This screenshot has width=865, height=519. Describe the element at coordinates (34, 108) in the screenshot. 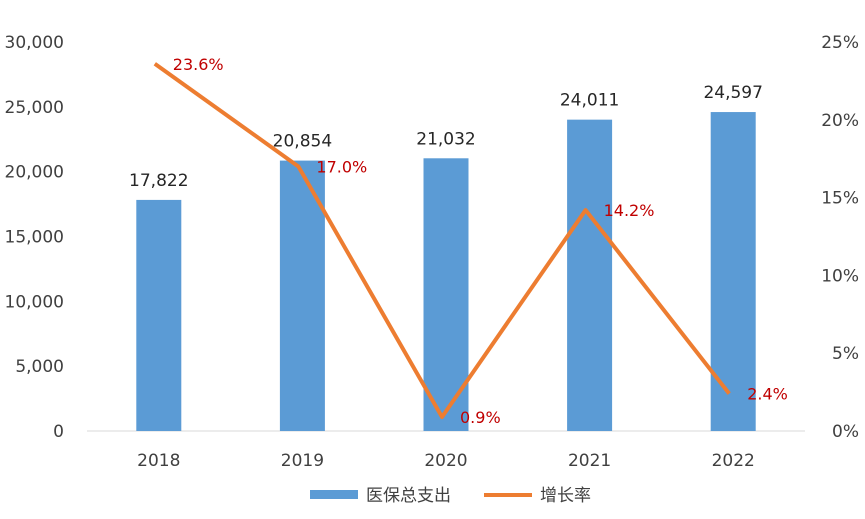

I see `left-tick-label: 25,000` at that location.